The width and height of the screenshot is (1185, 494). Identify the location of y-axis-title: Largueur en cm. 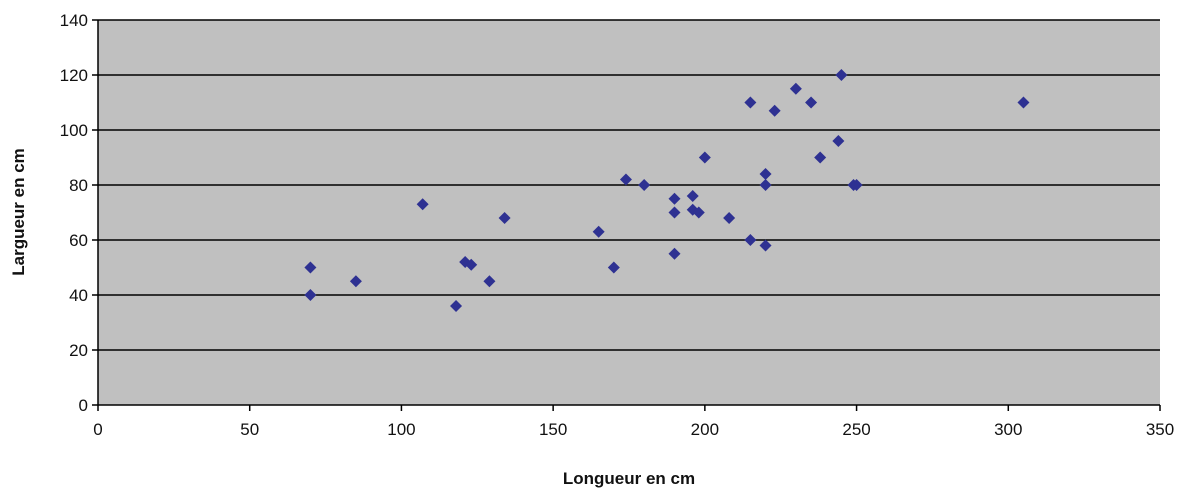
(18, 212).